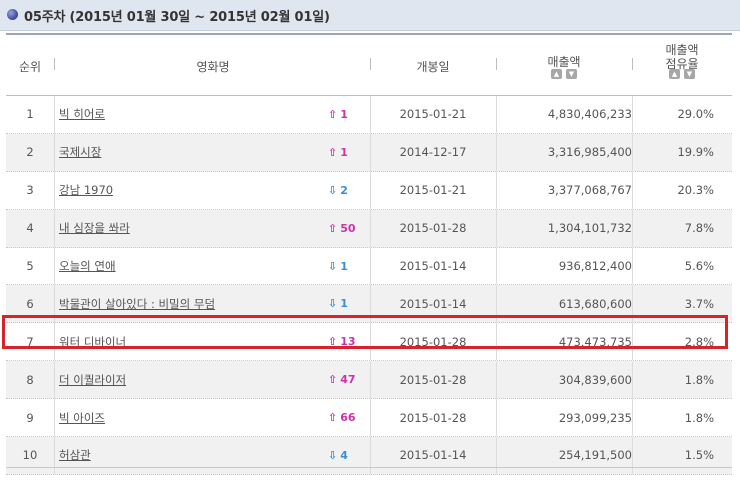  Describe the element at coordinates (369, 342) in the screenshot. I see `table-row: 7 워터 디바이너 ⇧ 13 2015-01-28 473,473,735 2.8%` at that location.